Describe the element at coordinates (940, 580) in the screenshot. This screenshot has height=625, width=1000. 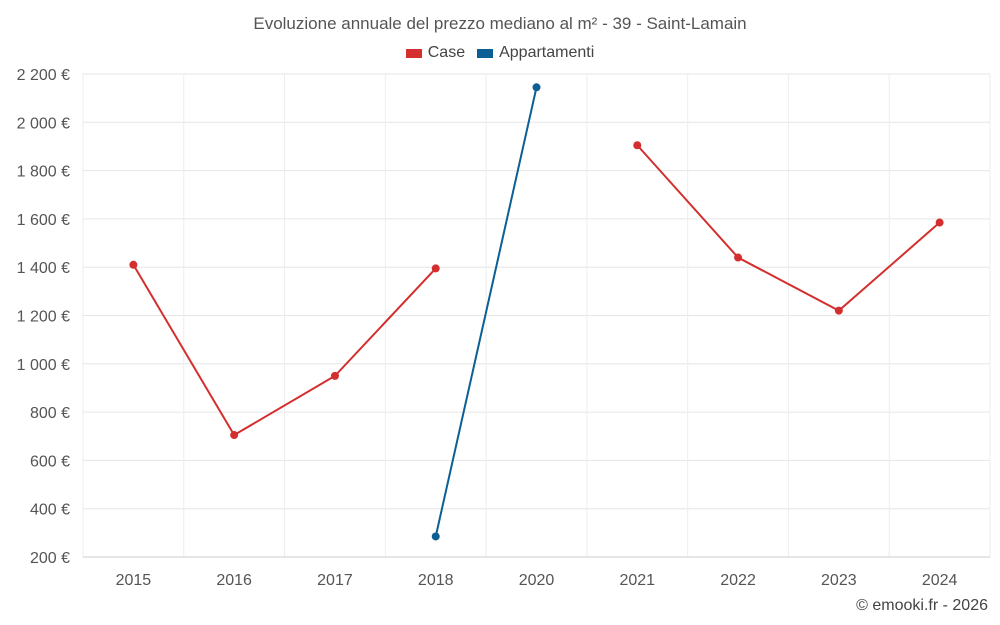
I see `x-tick-label: 2024` at that location.